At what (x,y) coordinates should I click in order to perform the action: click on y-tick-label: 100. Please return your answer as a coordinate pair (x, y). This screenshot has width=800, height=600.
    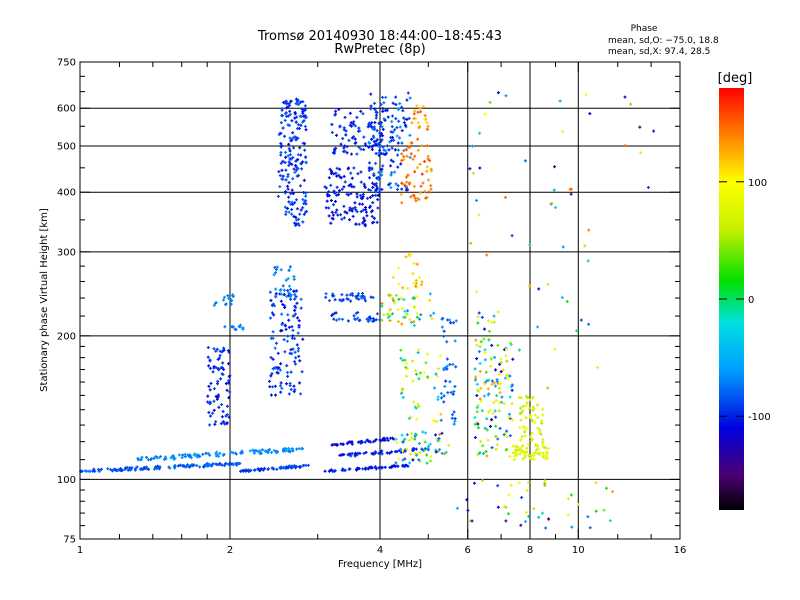
    Looking at the image, I should click on (66, 480).